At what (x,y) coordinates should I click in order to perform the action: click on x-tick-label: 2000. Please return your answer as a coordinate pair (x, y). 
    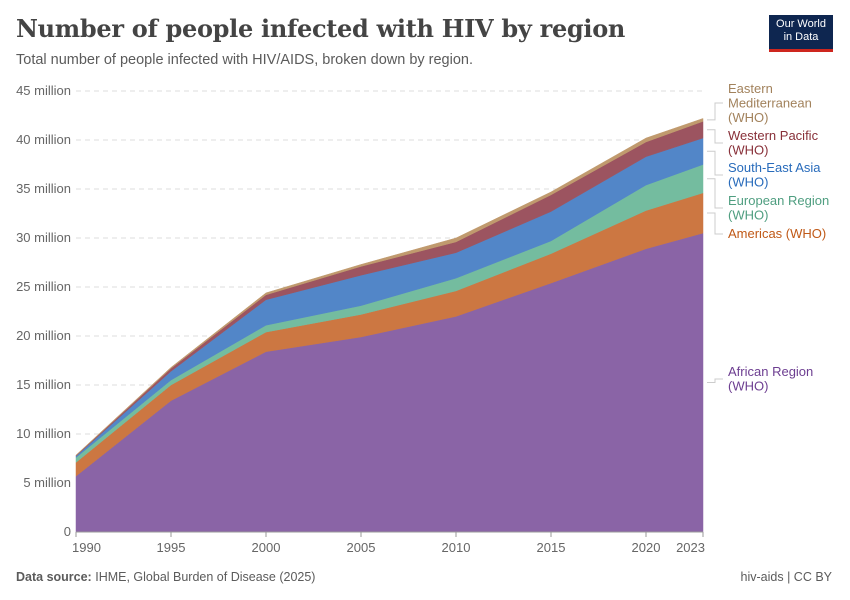
    Looking at the image, I should click on (266, 547).